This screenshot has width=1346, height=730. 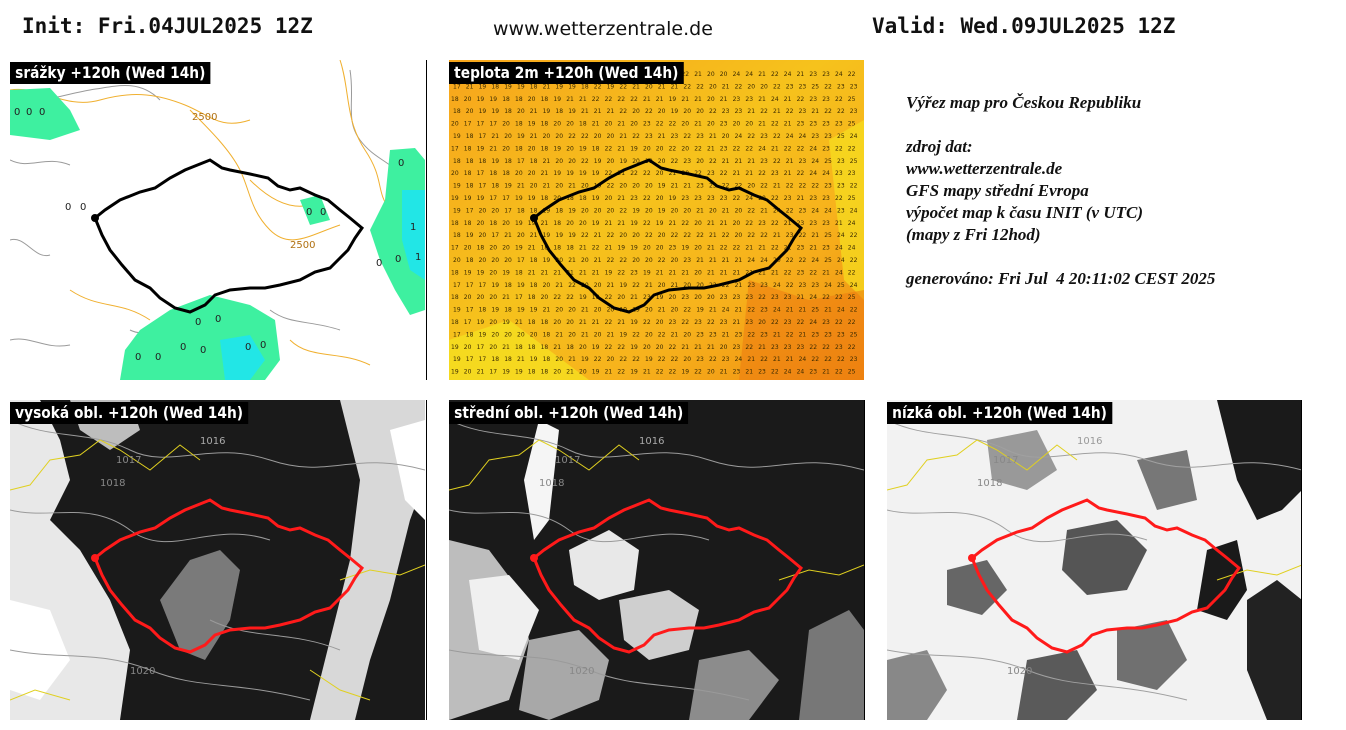 I want to click on info-source-site: www.wetterzentrale.de, so click(x=984, y=168).